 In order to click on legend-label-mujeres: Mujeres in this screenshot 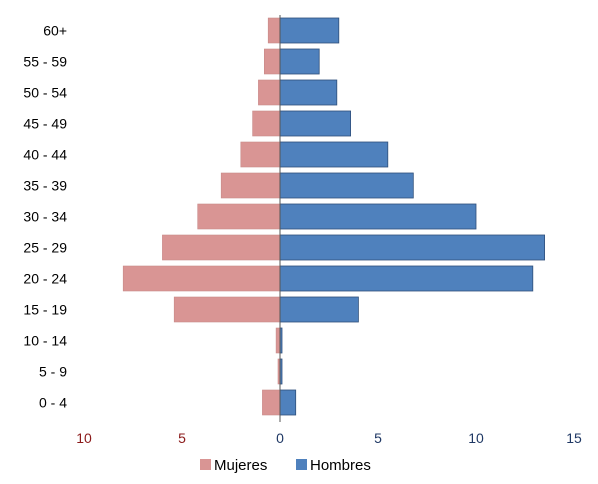, I will do `click(240, 465)`.